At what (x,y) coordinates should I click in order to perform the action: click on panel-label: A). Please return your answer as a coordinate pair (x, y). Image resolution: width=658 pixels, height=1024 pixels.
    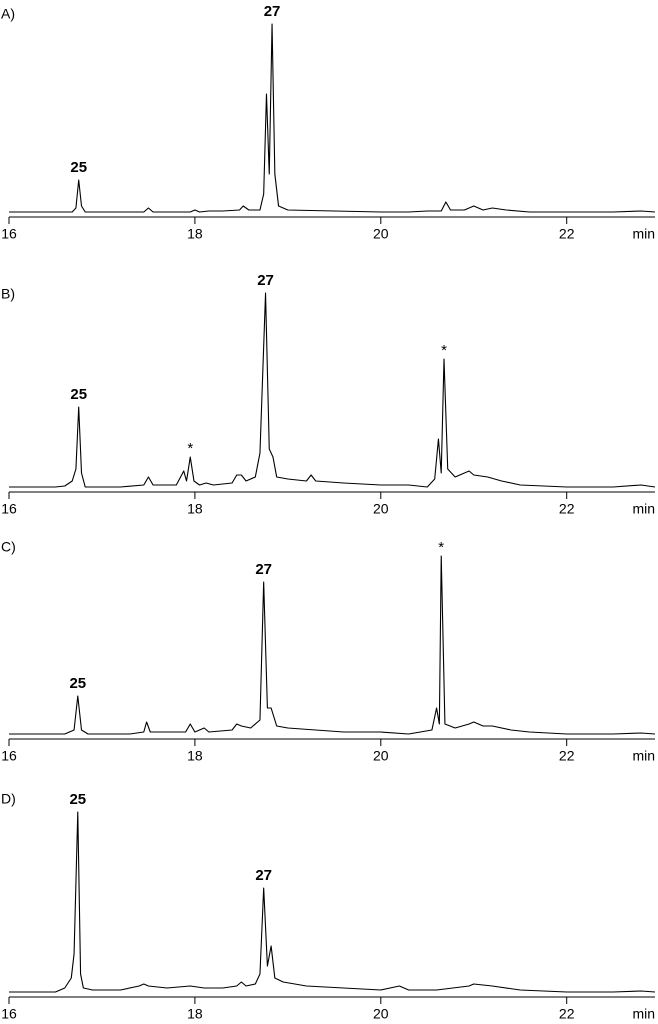
    Looking at the image, I should click on (8, 14).